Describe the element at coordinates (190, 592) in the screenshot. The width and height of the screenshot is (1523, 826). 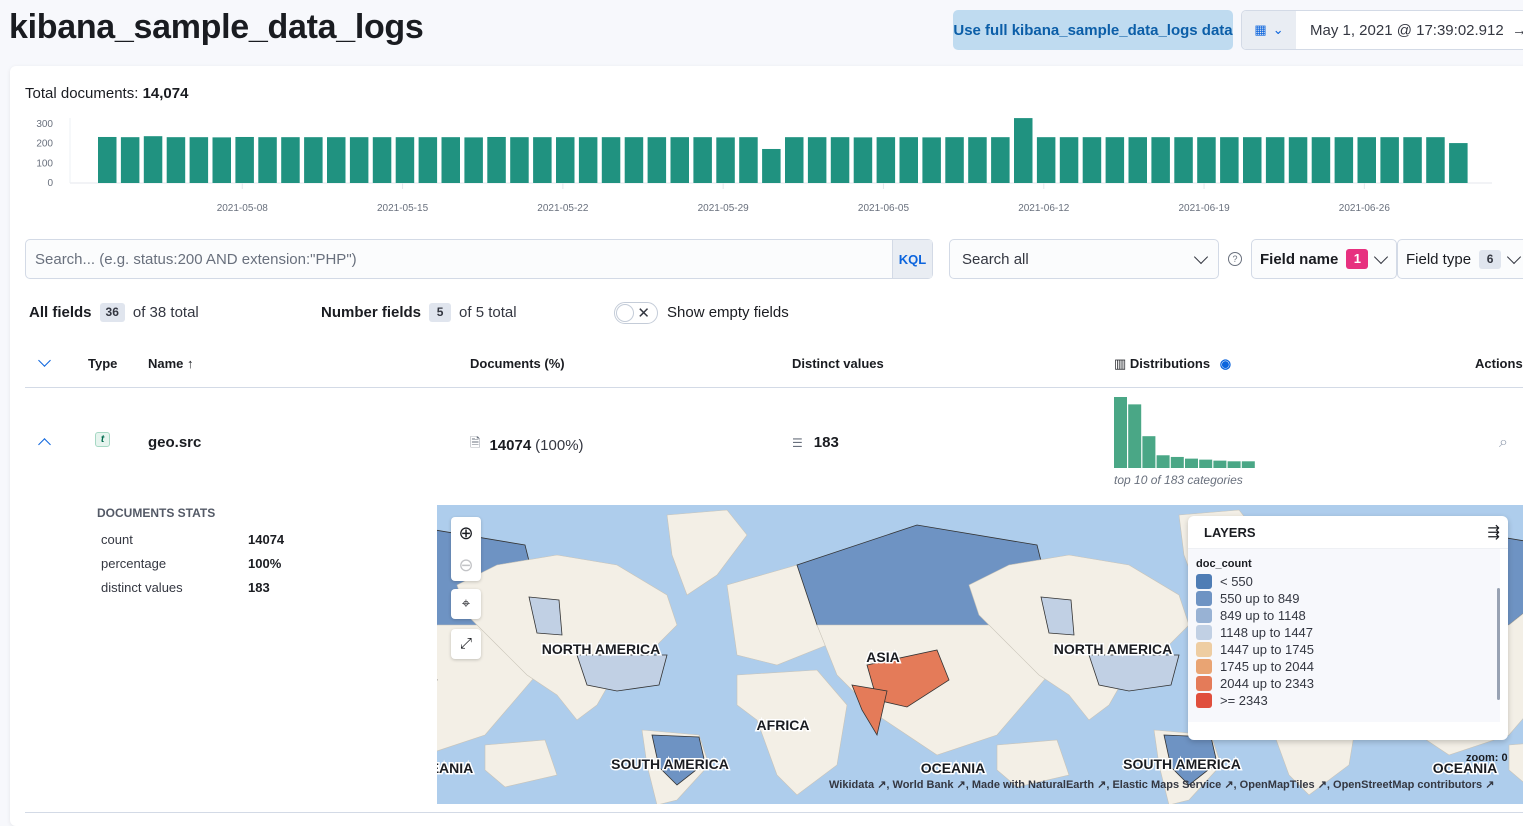
I see `stat-row: distinct values 183` at that location.